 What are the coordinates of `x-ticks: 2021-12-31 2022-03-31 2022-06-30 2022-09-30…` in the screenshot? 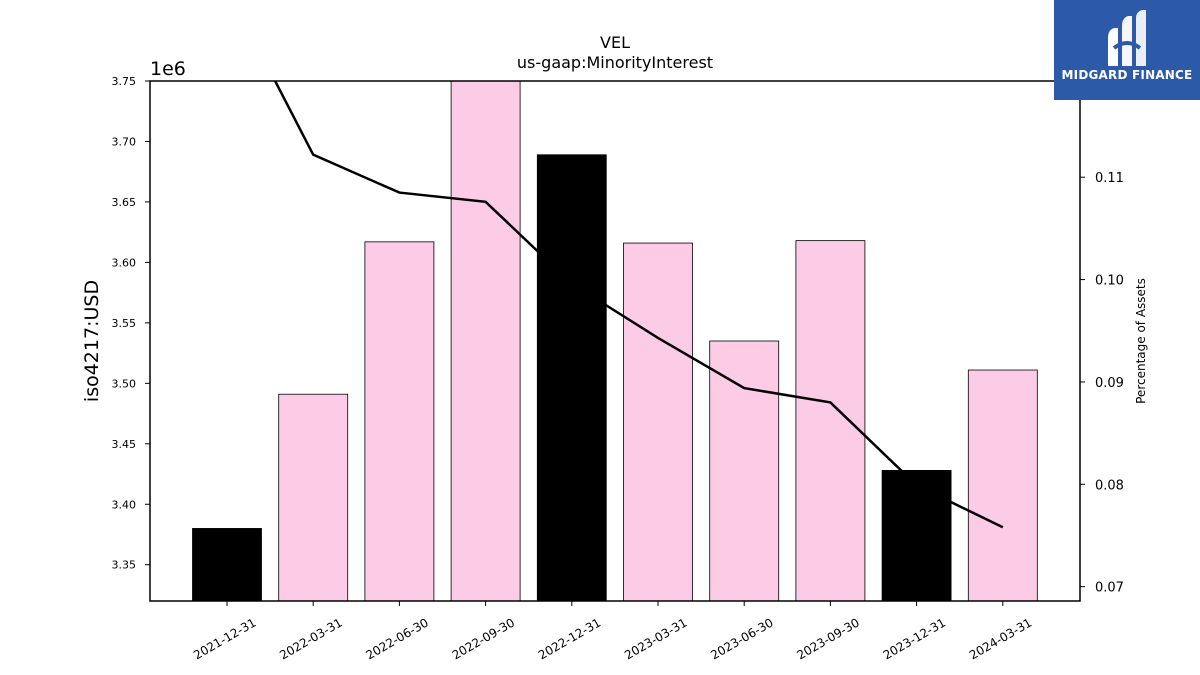 It's located at (612, 631).